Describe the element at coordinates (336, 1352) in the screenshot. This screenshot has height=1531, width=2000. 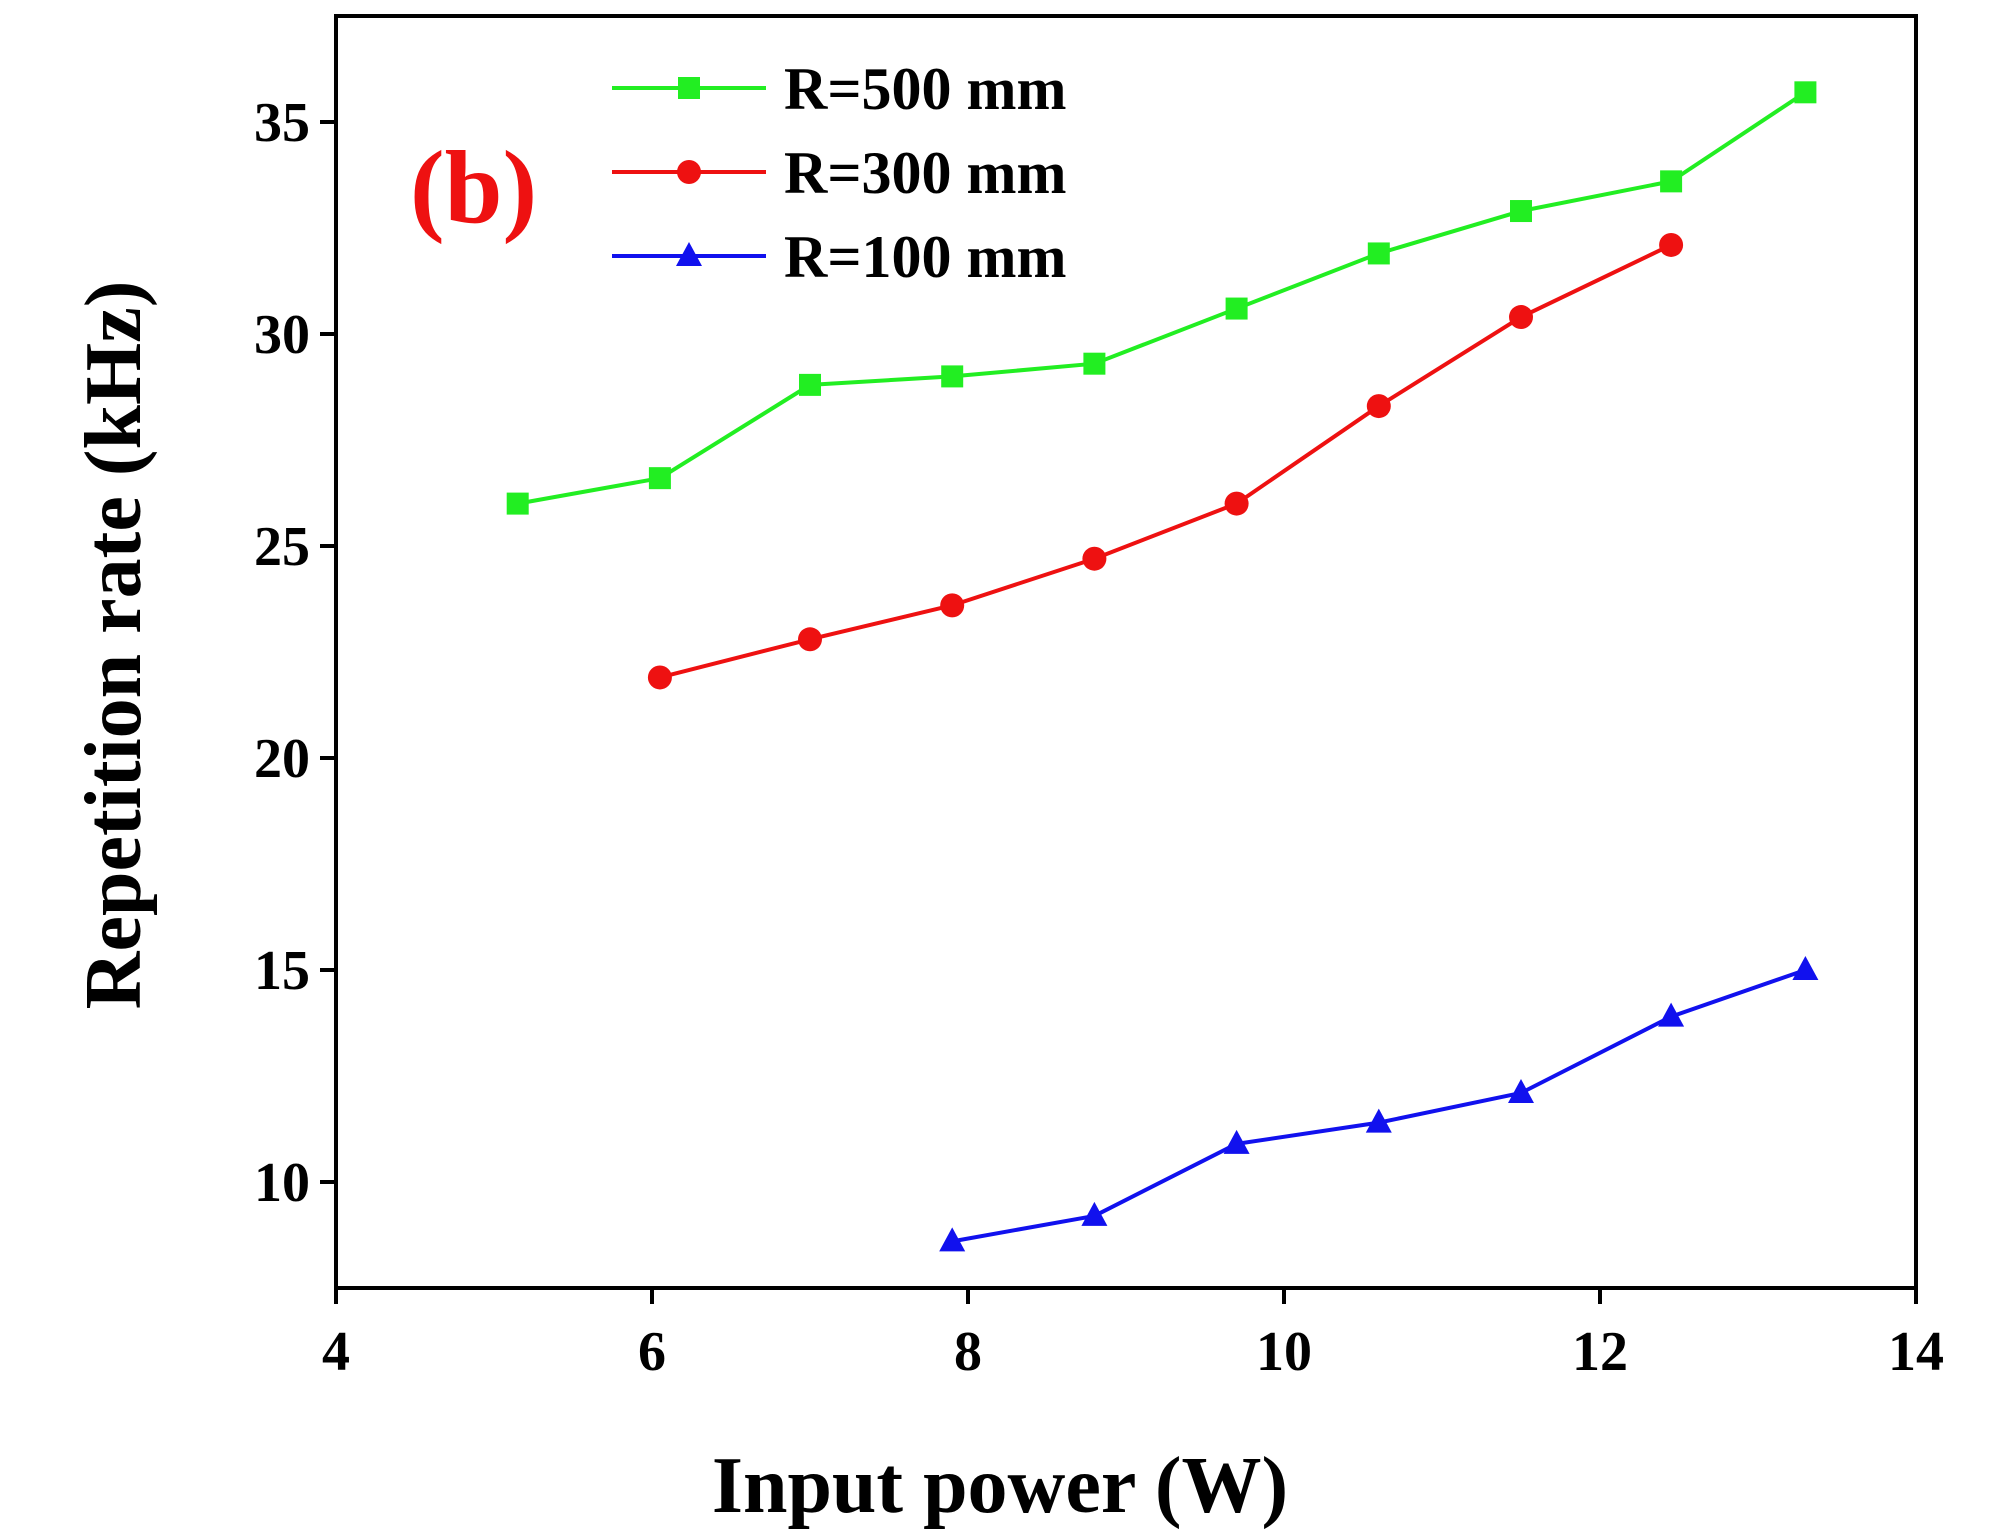
I see `x-tick-label: 4` at that location.